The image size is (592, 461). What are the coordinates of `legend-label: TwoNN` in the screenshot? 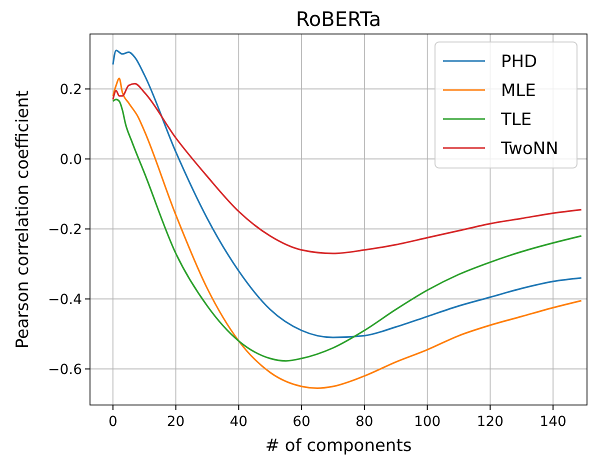 It's located at (529, 148).